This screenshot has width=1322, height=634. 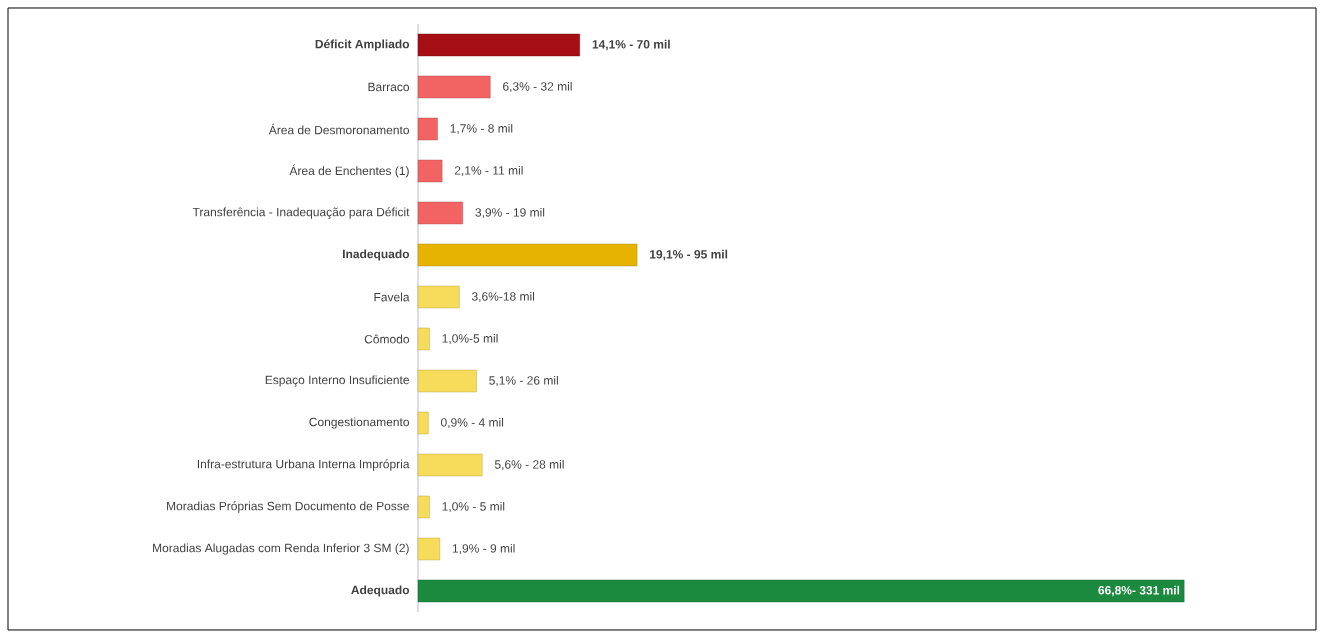 I want to click on y-tick-label: Inadequado, so click(x=376, y=255).